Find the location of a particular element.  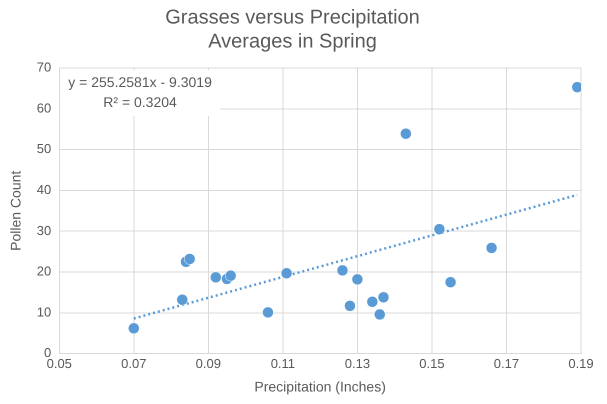

y-tick-label: 20 is located at coordinates (44, 271).